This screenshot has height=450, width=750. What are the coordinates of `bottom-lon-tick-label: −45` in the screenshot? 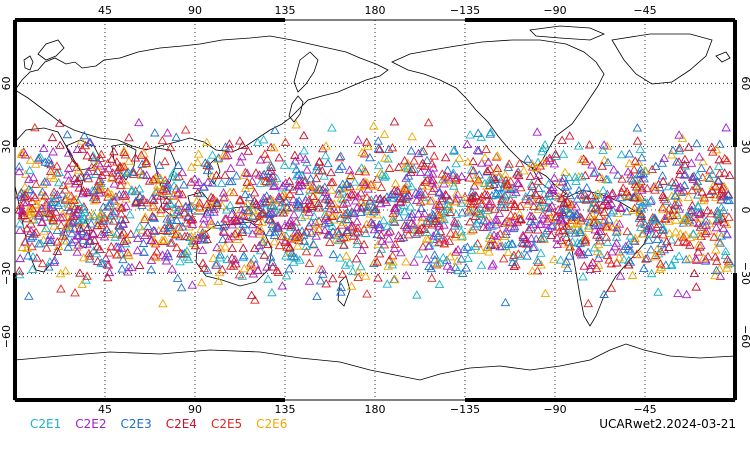 It's located at (644, 409).